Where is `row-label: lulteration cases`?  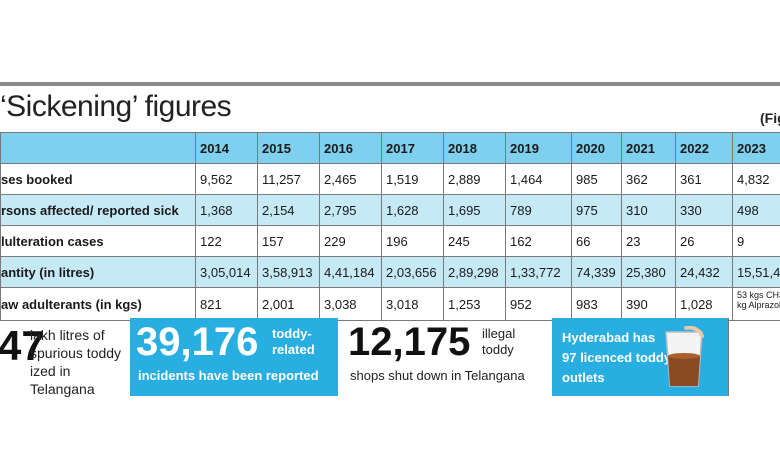
row-label: lulteration cases is located at coordinates (98, 241).